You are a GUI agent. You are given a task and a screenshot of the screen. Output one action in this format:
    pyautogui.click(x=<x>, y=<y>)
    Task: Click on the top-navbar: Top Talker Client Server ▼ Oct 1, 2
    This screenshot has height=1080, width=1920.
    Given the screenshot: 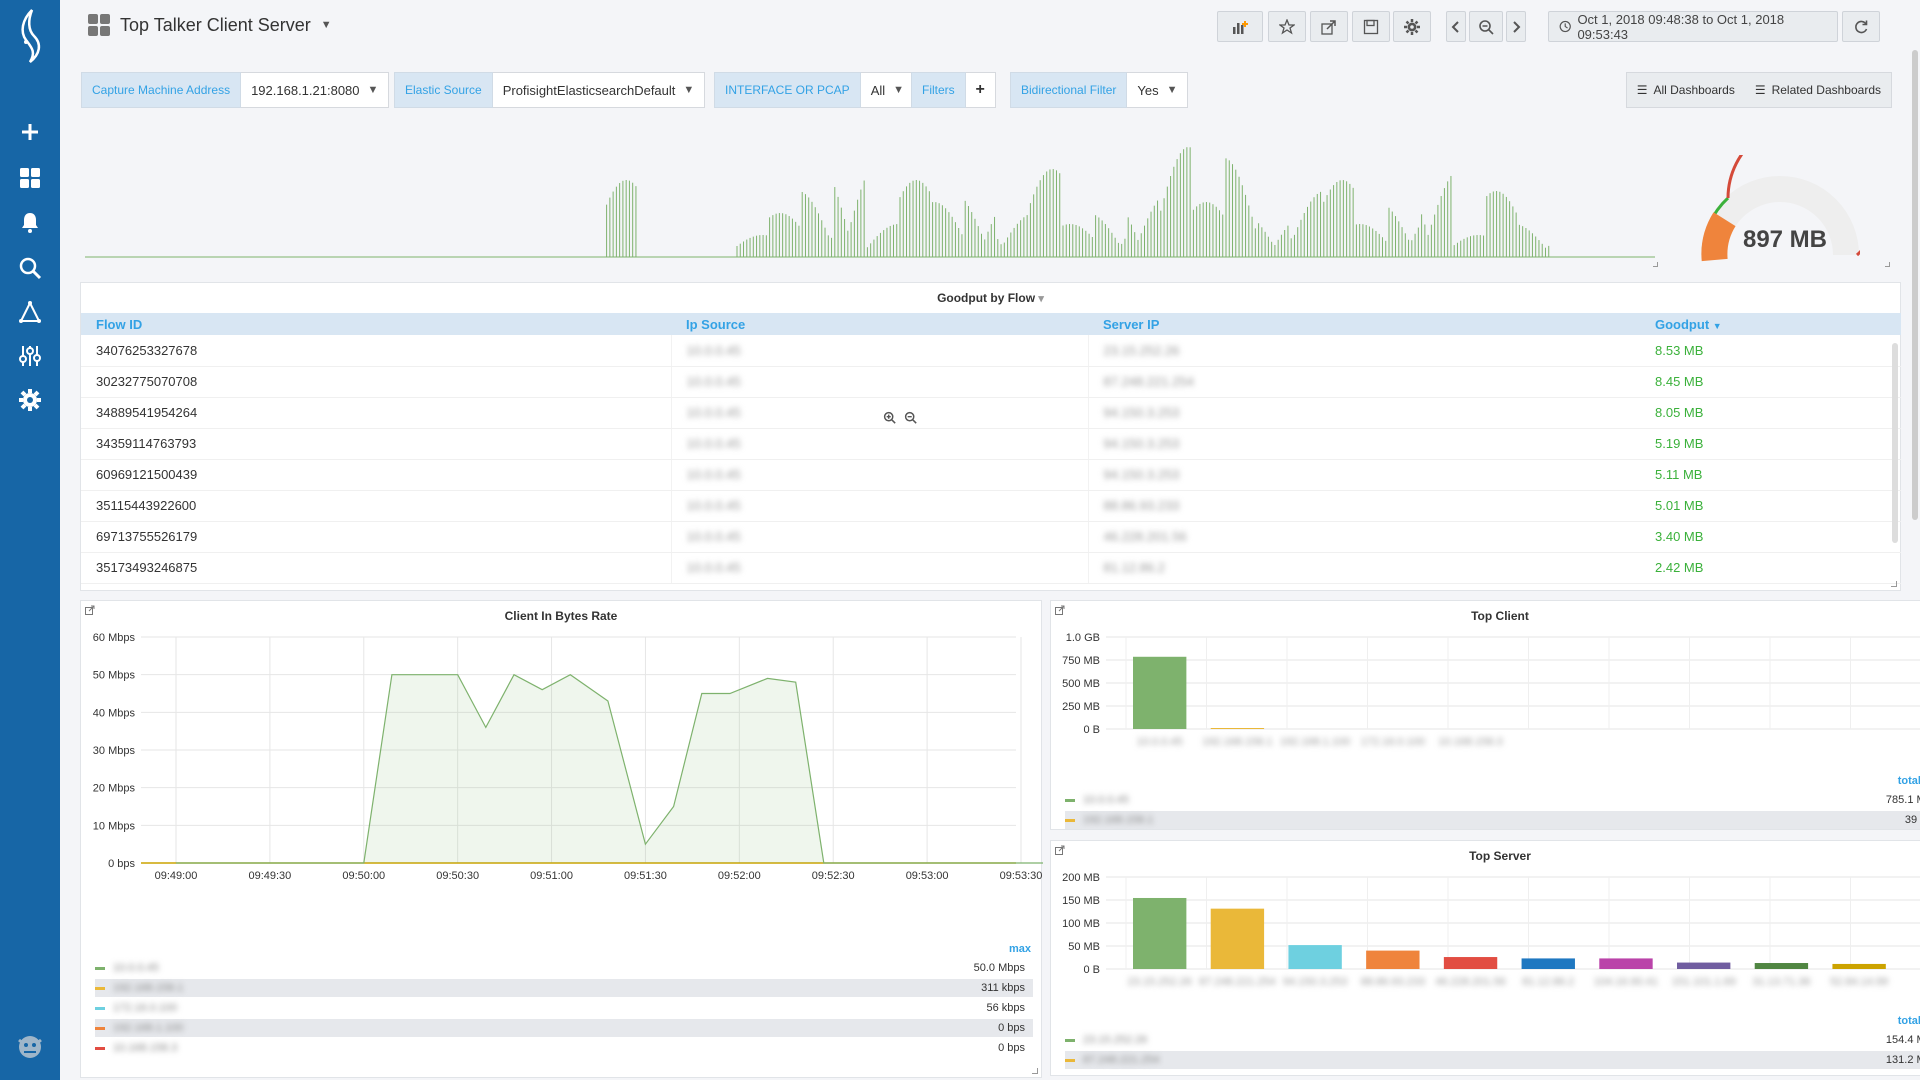 What is the action you would take?
    pyautogui.click(x=990, y=27)
    